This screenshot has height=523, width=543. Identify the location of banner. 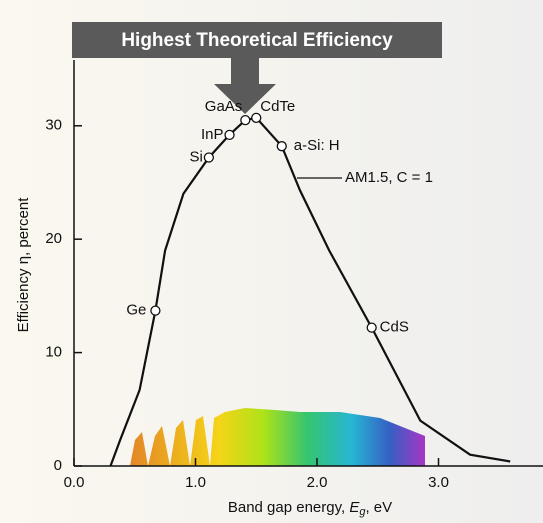
(257, 40).